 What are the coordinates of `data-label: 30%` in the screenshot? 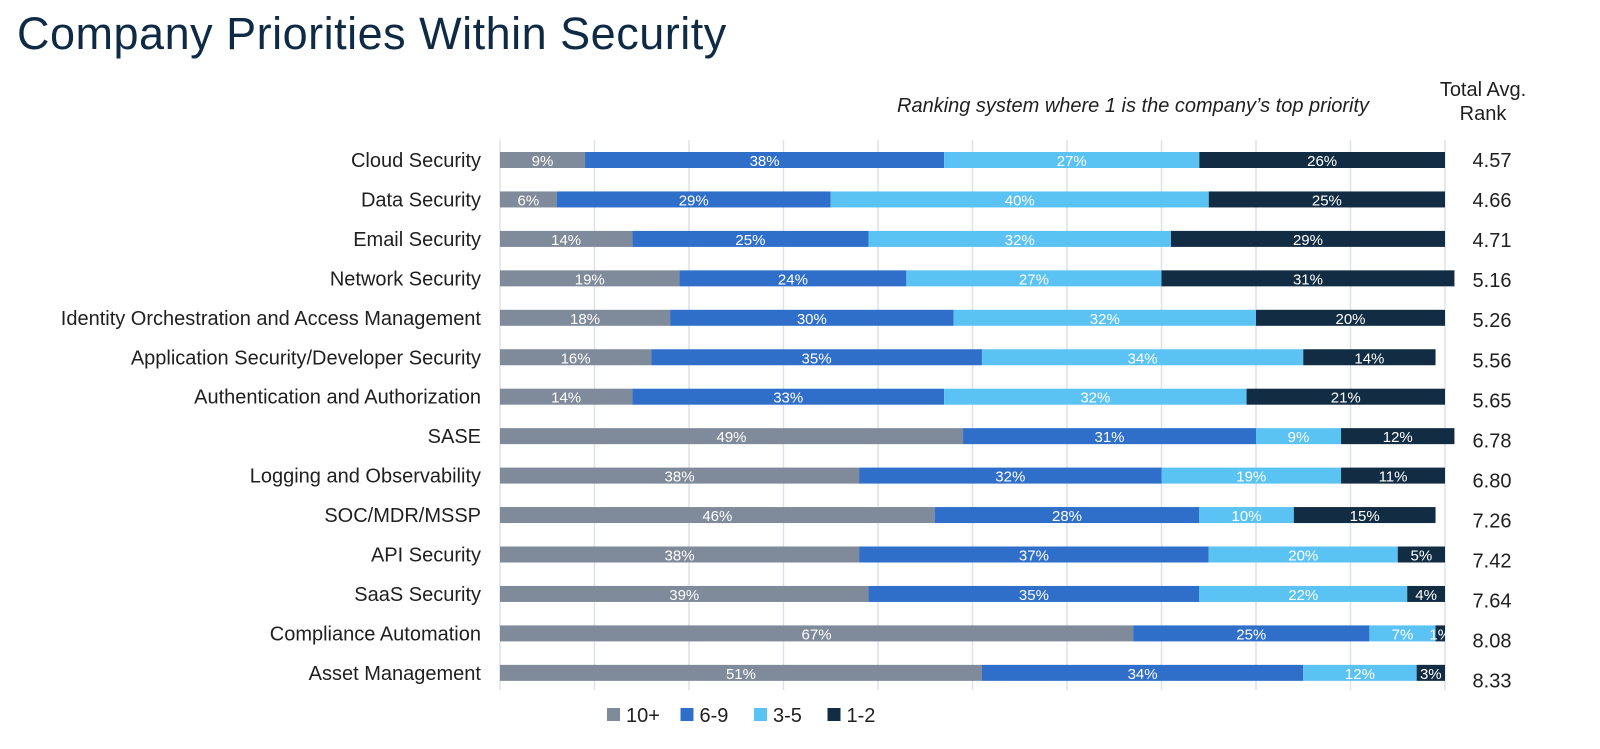 It's located at (812, 319).